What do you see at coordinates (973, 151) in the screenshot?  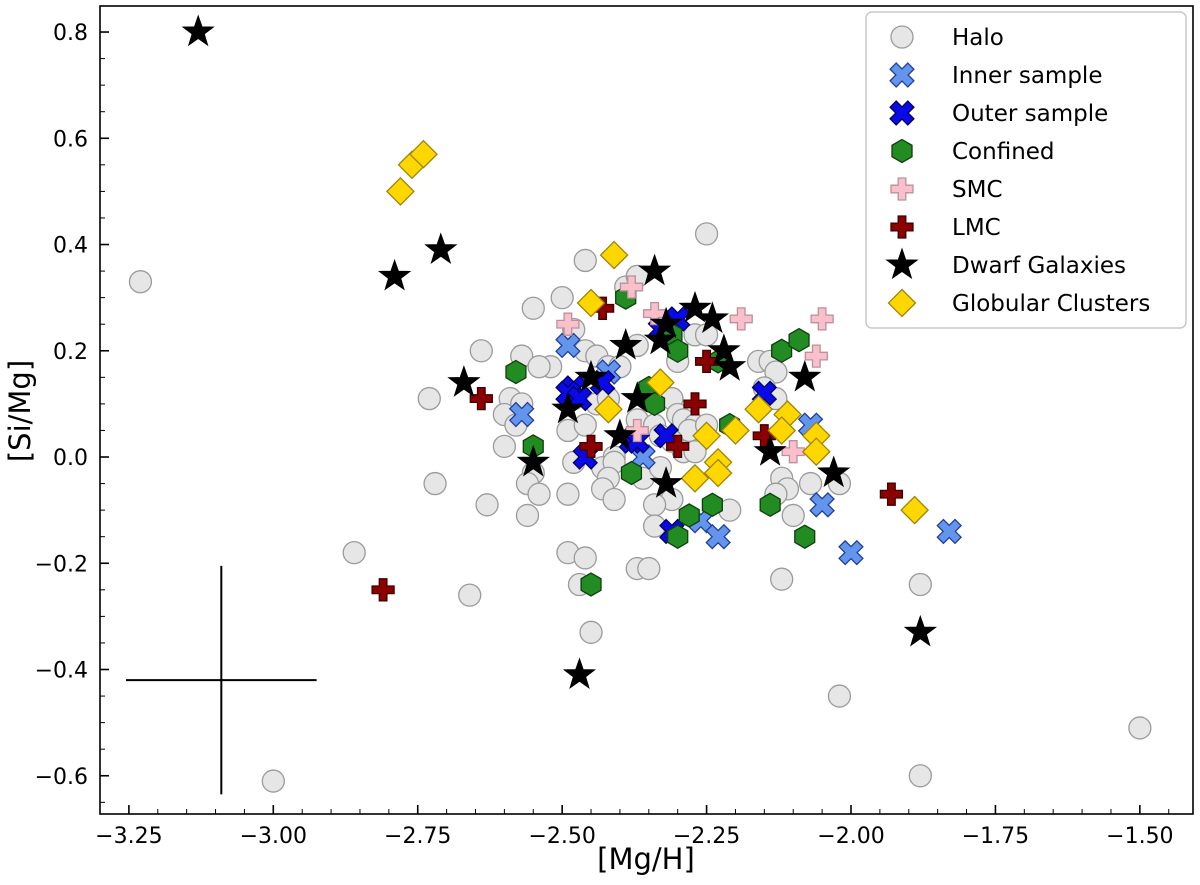 I see `legend-item-confined: Confined` at bounding box center [973, 151].